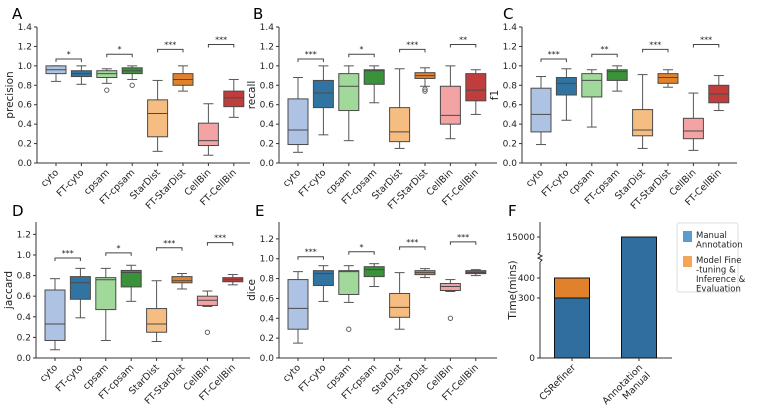 This screenshot has width=760, height=412. What do you see at coordinates (532, 359) in the screenshot?
I see `y-tick-label: 0` at bounding box center [532, 359].